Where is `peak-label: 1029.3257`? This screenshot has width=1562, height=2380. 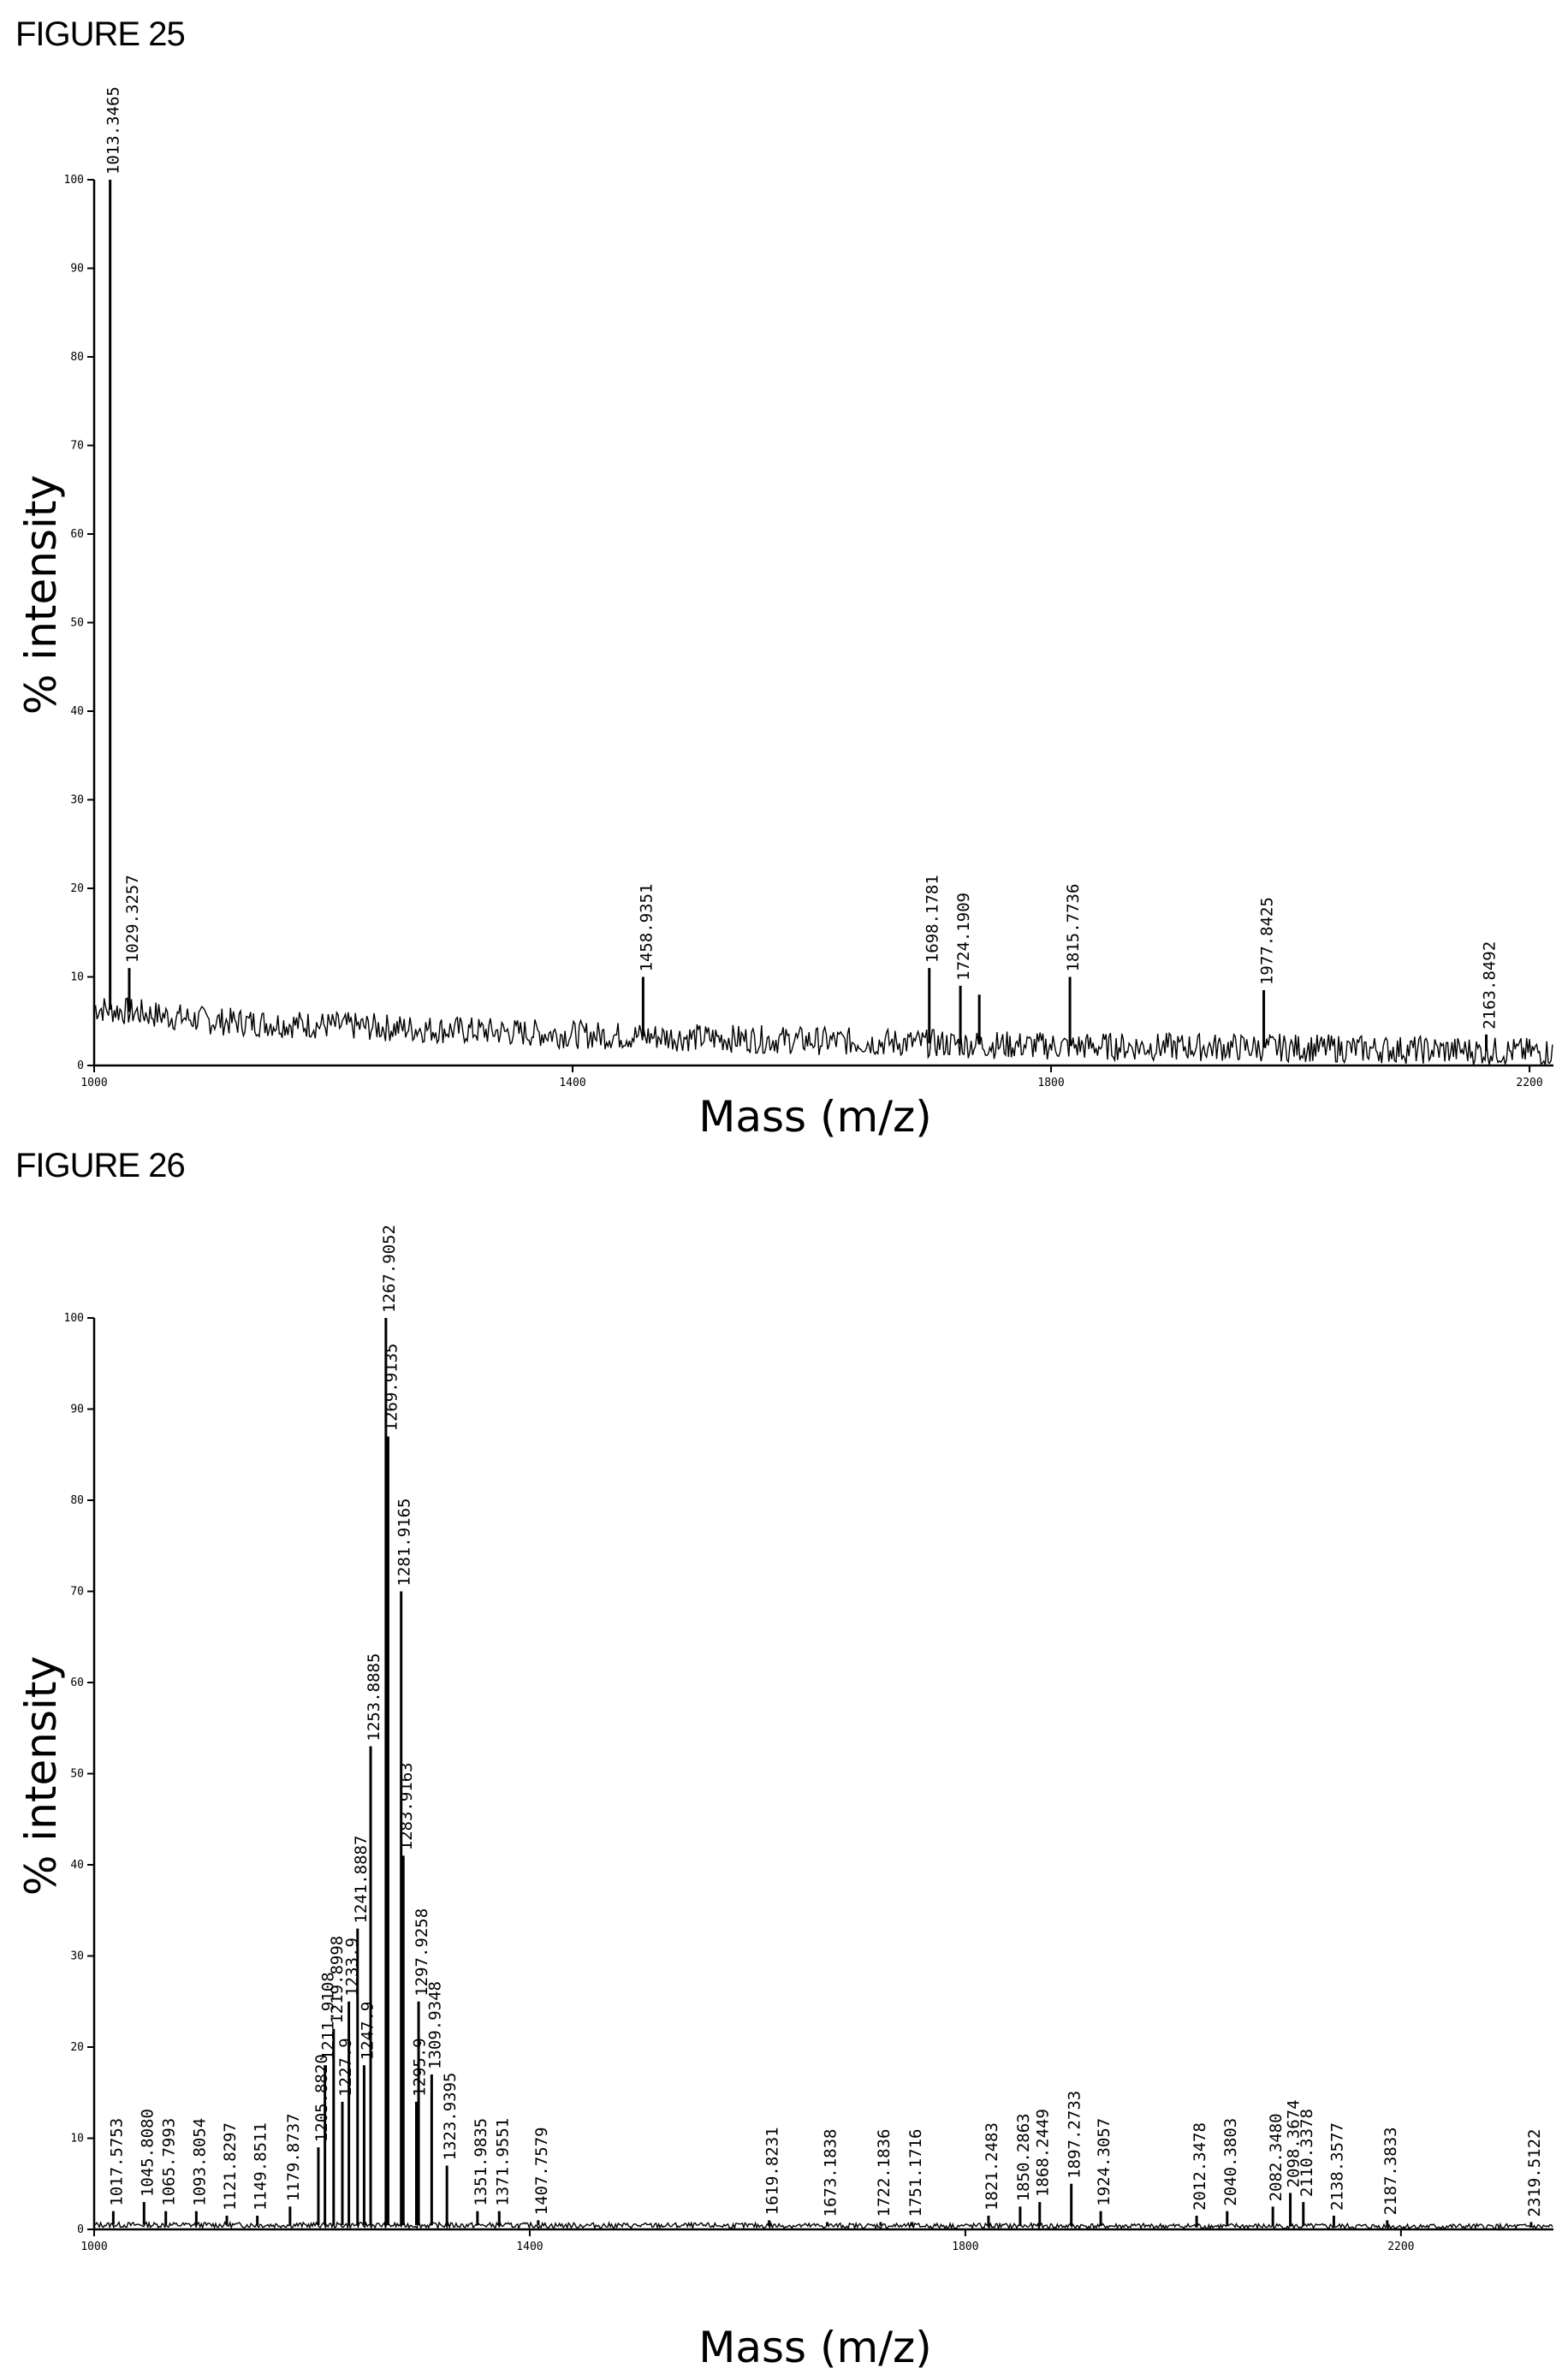 peak-label: 1029.3257 is located at coordinates (132, 919).